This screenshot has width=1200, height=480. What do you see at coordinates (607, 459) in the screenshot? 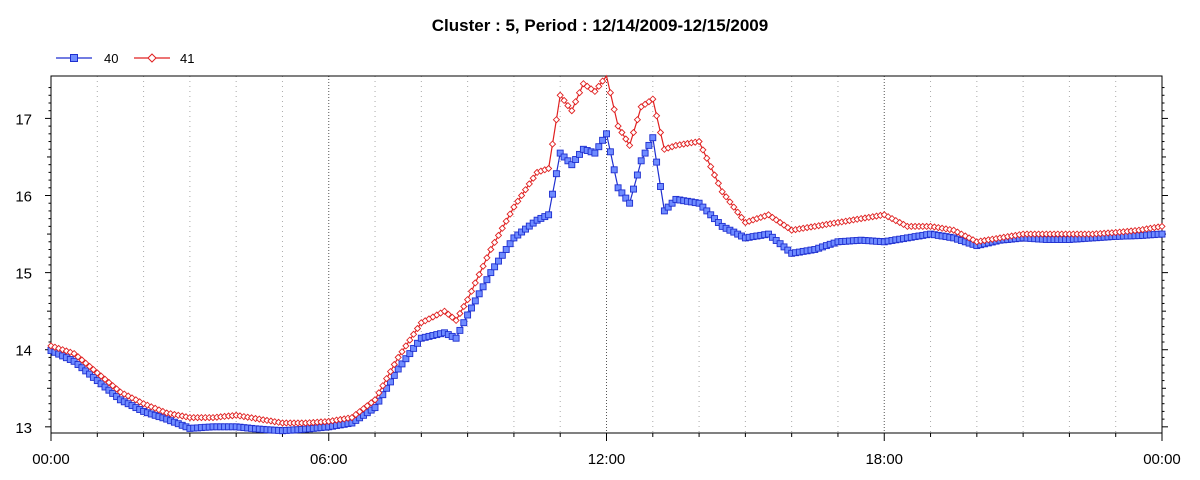
I see `x-tick-label: 12:00` at bounding box center [607, 459].